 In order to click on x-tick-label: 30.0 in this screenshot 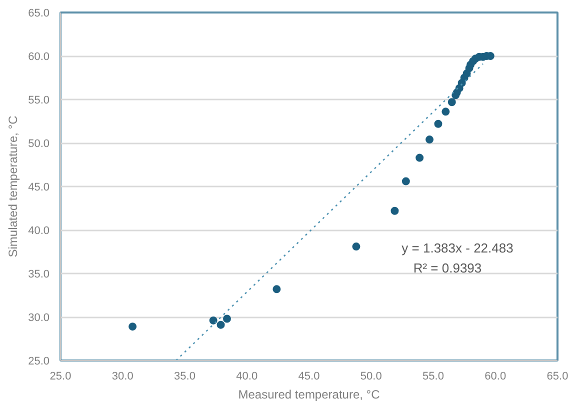, I will do `click(123, 376)`.